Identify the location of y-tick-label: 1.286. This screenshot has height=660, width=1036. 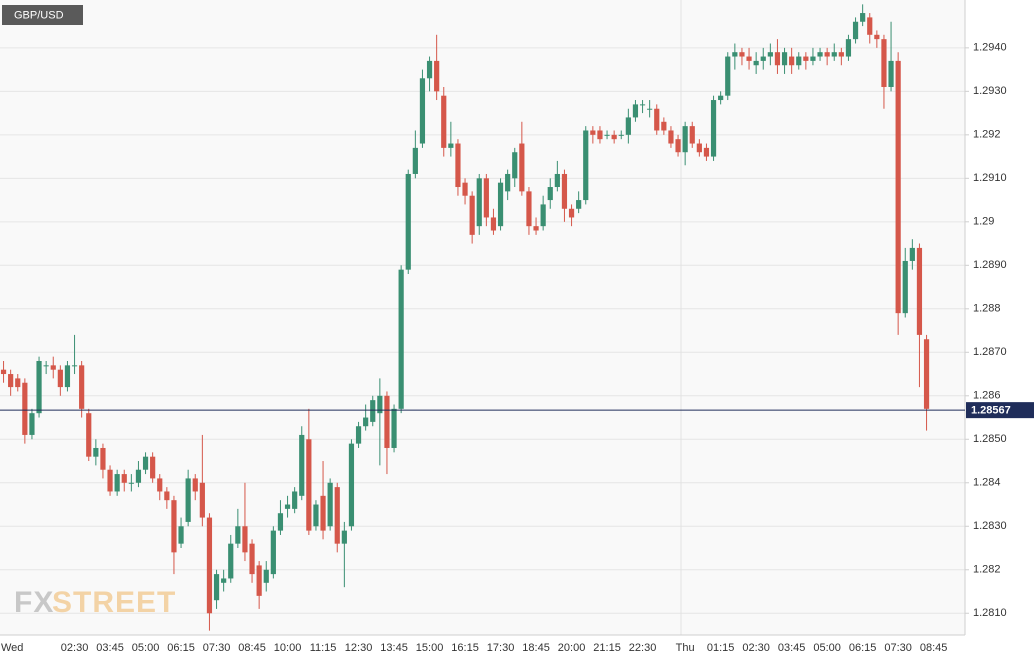
(987, 396).